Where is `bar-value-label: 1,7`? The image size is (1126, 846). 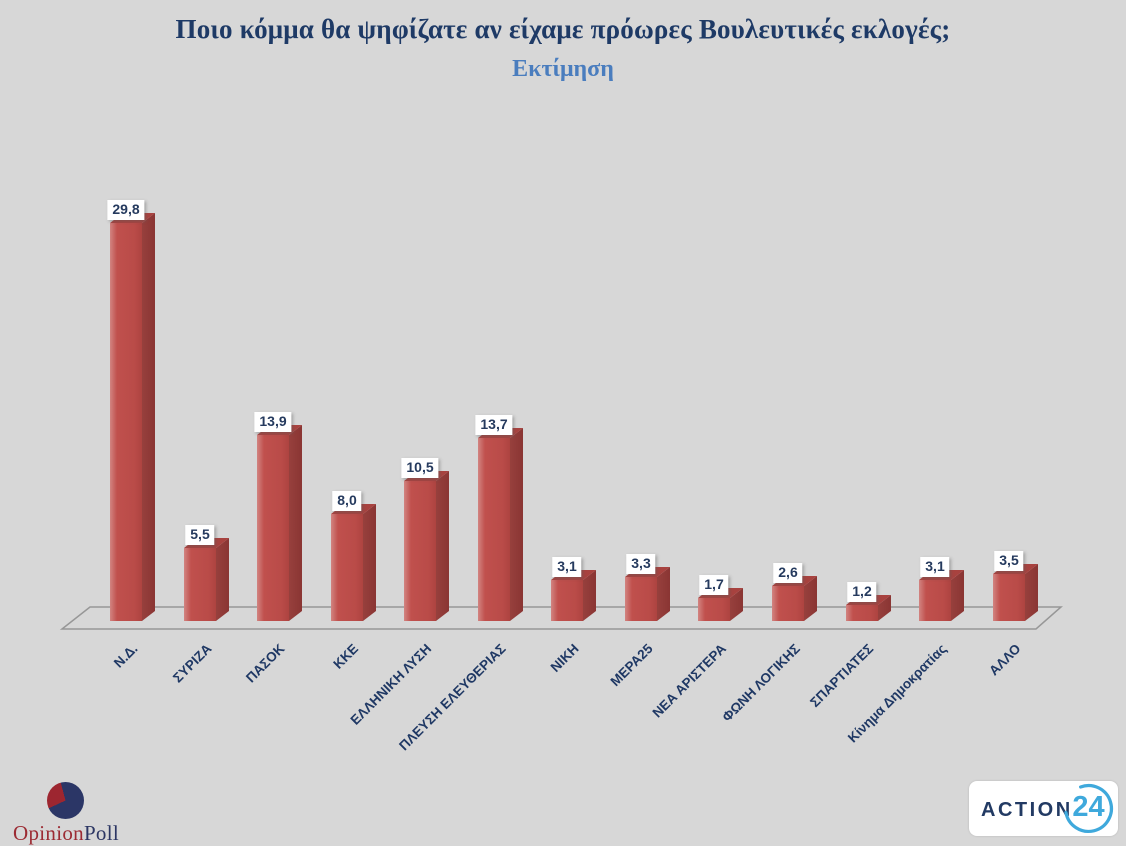 bar-value-label: 1,7 is located at coordinates (714, 585).